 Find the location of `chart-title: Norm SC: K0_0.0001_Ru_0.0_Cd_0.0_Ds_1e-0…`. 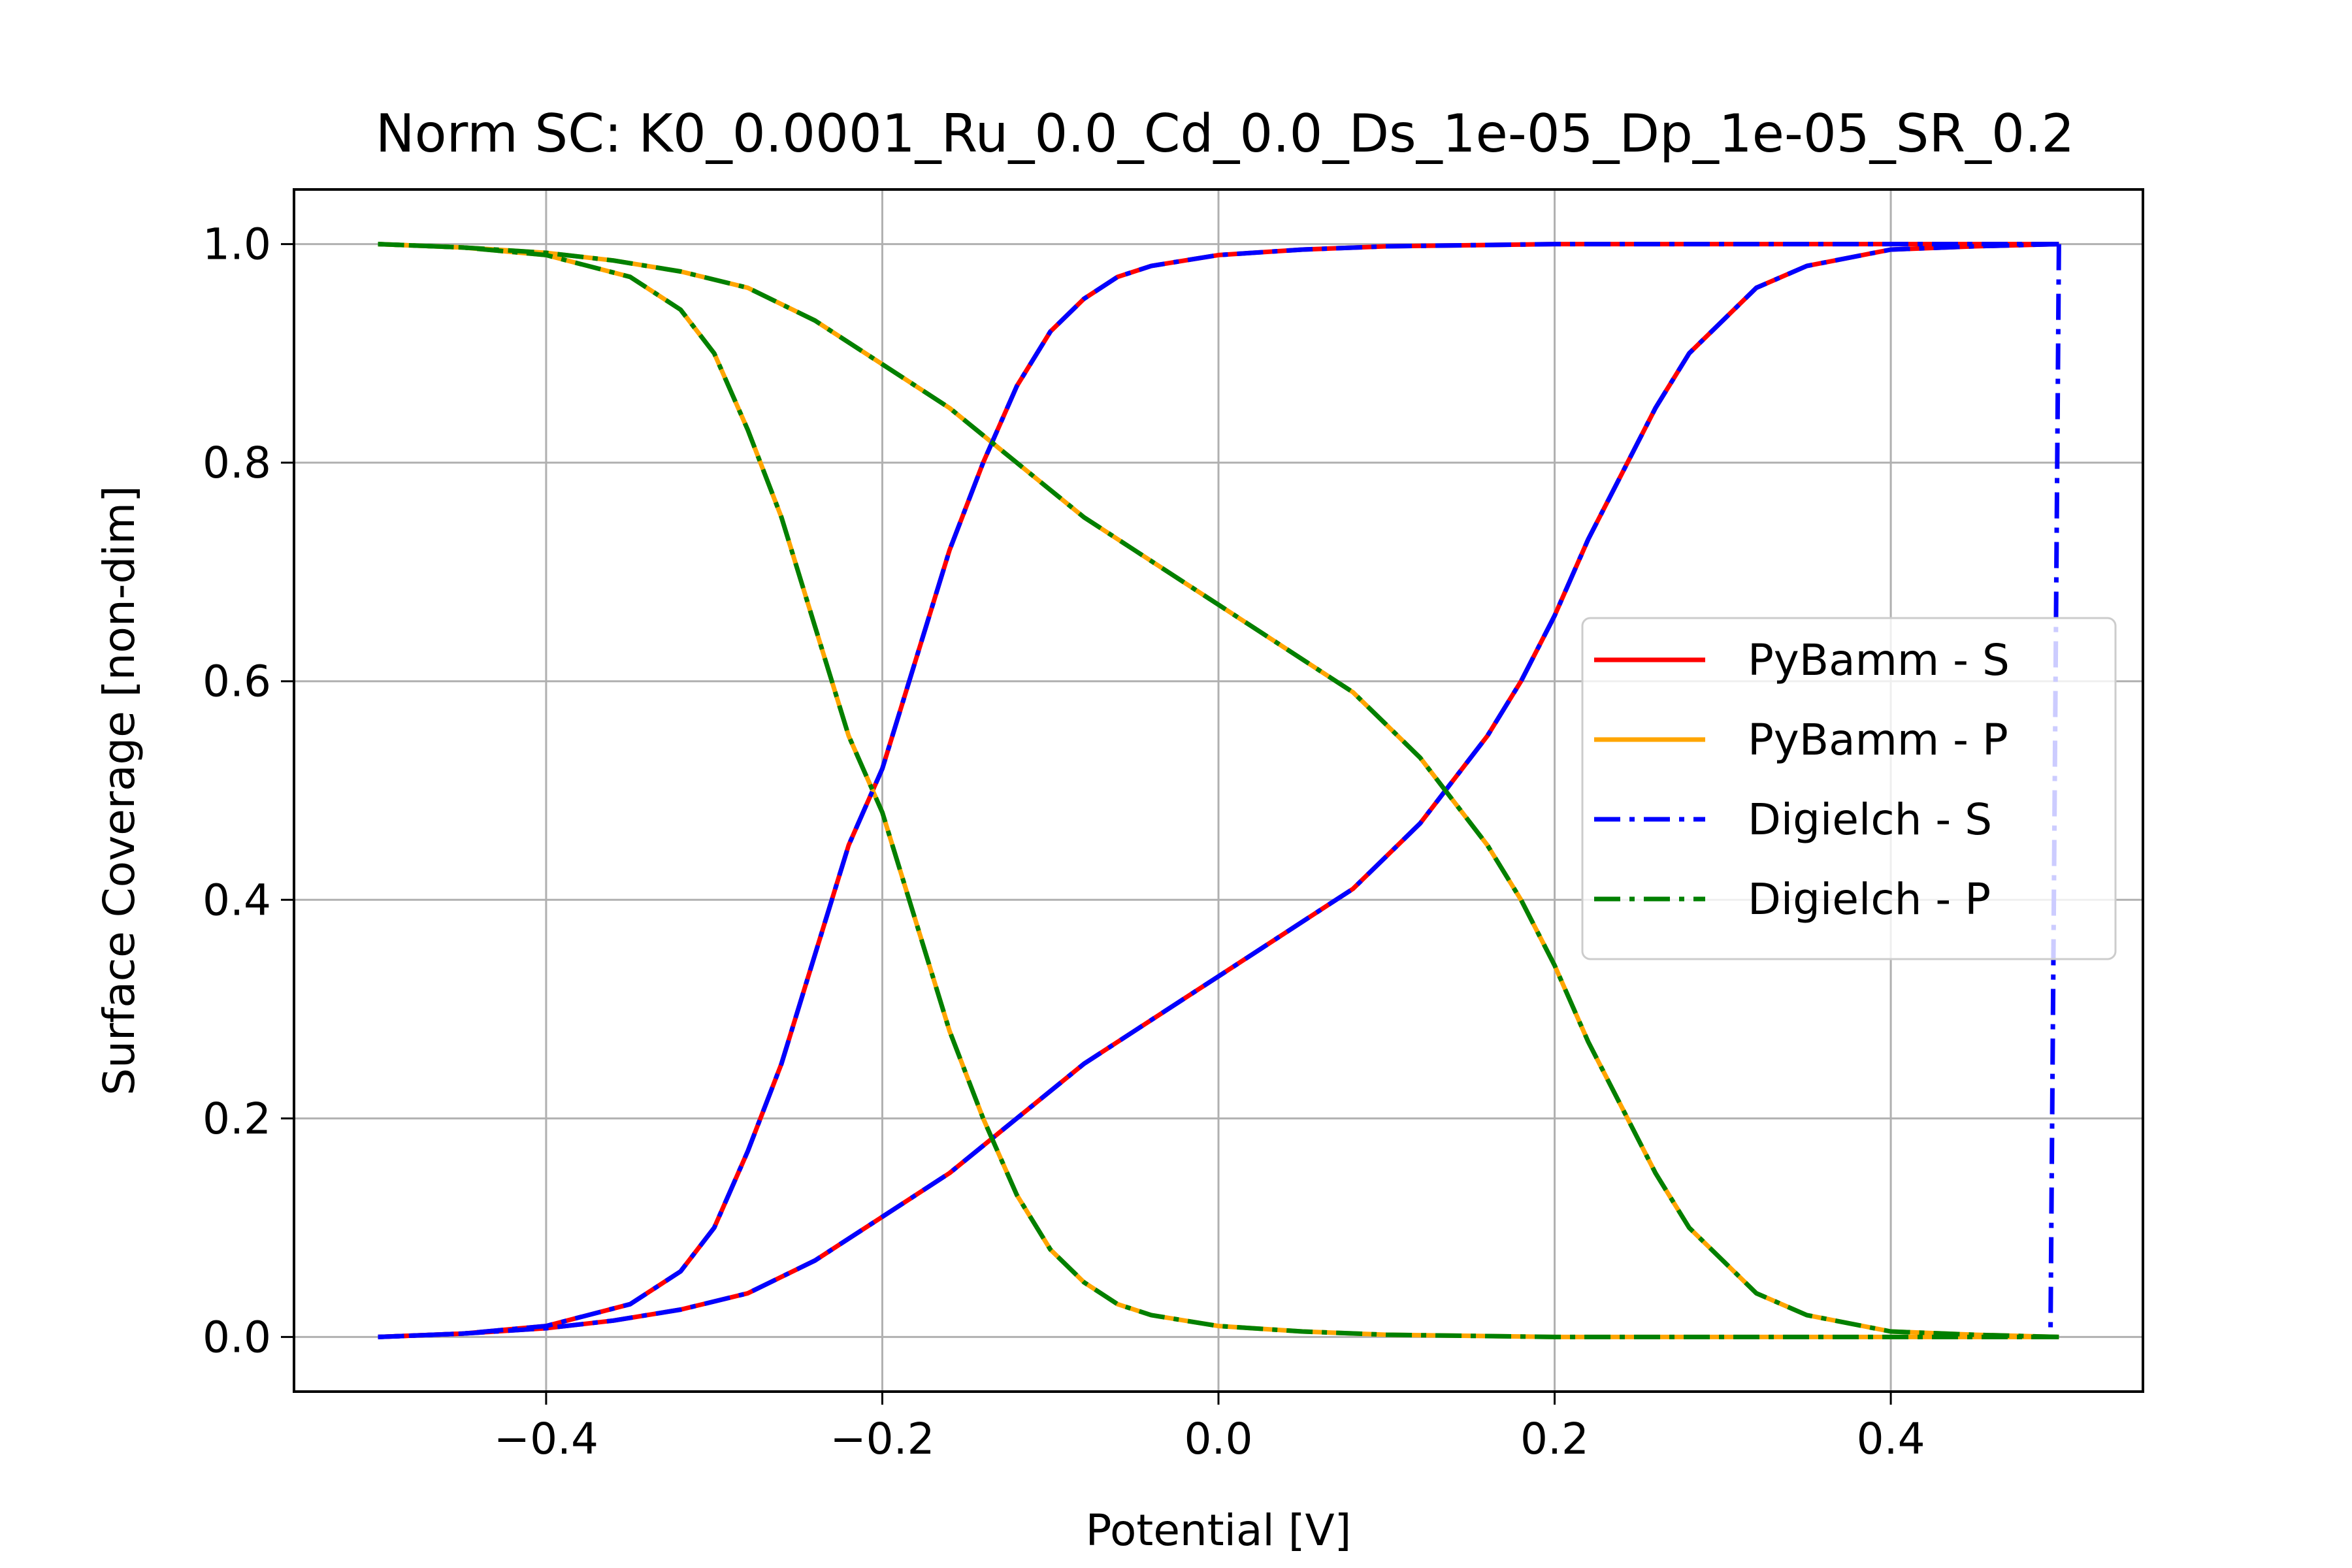

chart-title: Norm SC: K0_0.0001_Ru_0.0_Cd_0.0_Ds_1e-0… is located at coordinates (1225, 133).